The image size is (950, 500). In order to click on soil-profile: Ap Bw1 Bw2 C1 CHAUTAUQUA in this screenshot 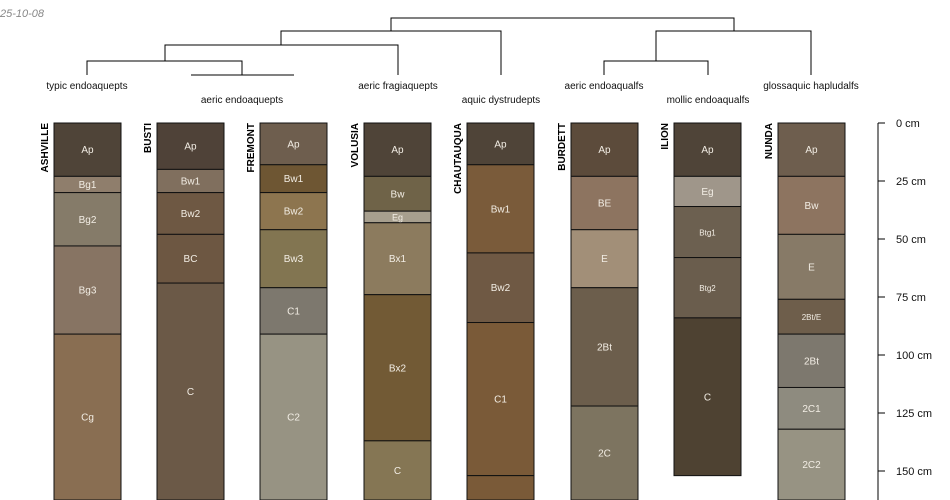, I will do `click(494, 311)`.